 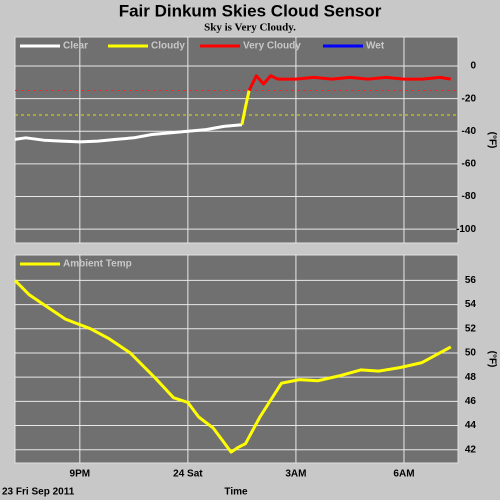 I want to click on legend-label: Cloudy, so click(x=168, y=46).